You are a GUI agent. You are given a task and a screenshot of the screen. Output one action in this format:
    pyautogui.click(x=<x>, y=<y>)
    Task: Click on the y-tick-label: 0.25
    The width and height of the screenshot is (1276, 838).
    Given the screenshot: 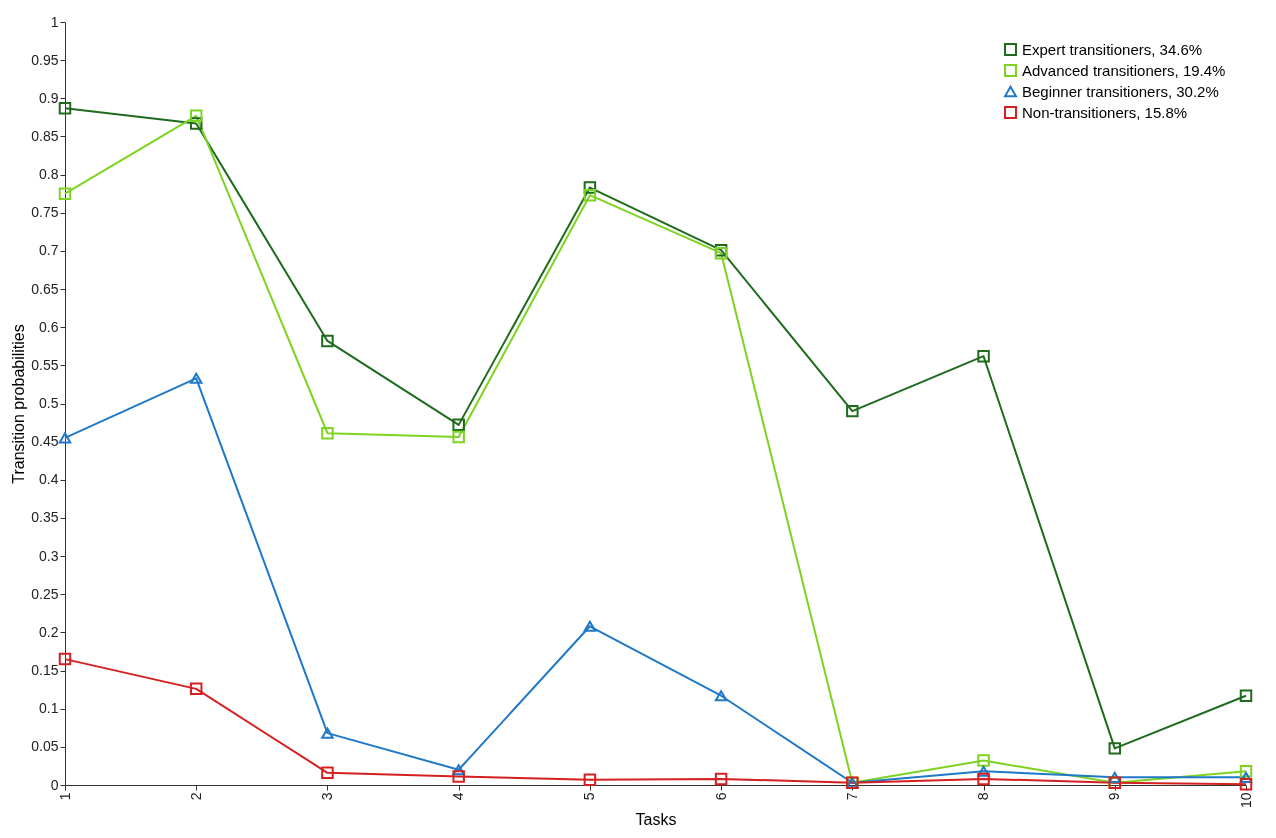 What is the action you would take?
    pyautogui.click(x=45, y=593)
    